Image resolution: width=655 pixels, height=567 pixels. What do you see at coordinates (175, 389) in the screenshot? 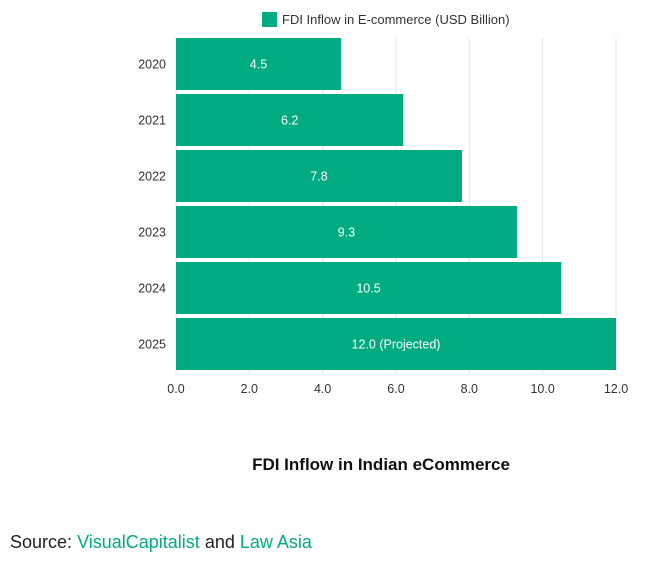
I see `x-tick-label: 0.0` at bounding box center [175, 389].